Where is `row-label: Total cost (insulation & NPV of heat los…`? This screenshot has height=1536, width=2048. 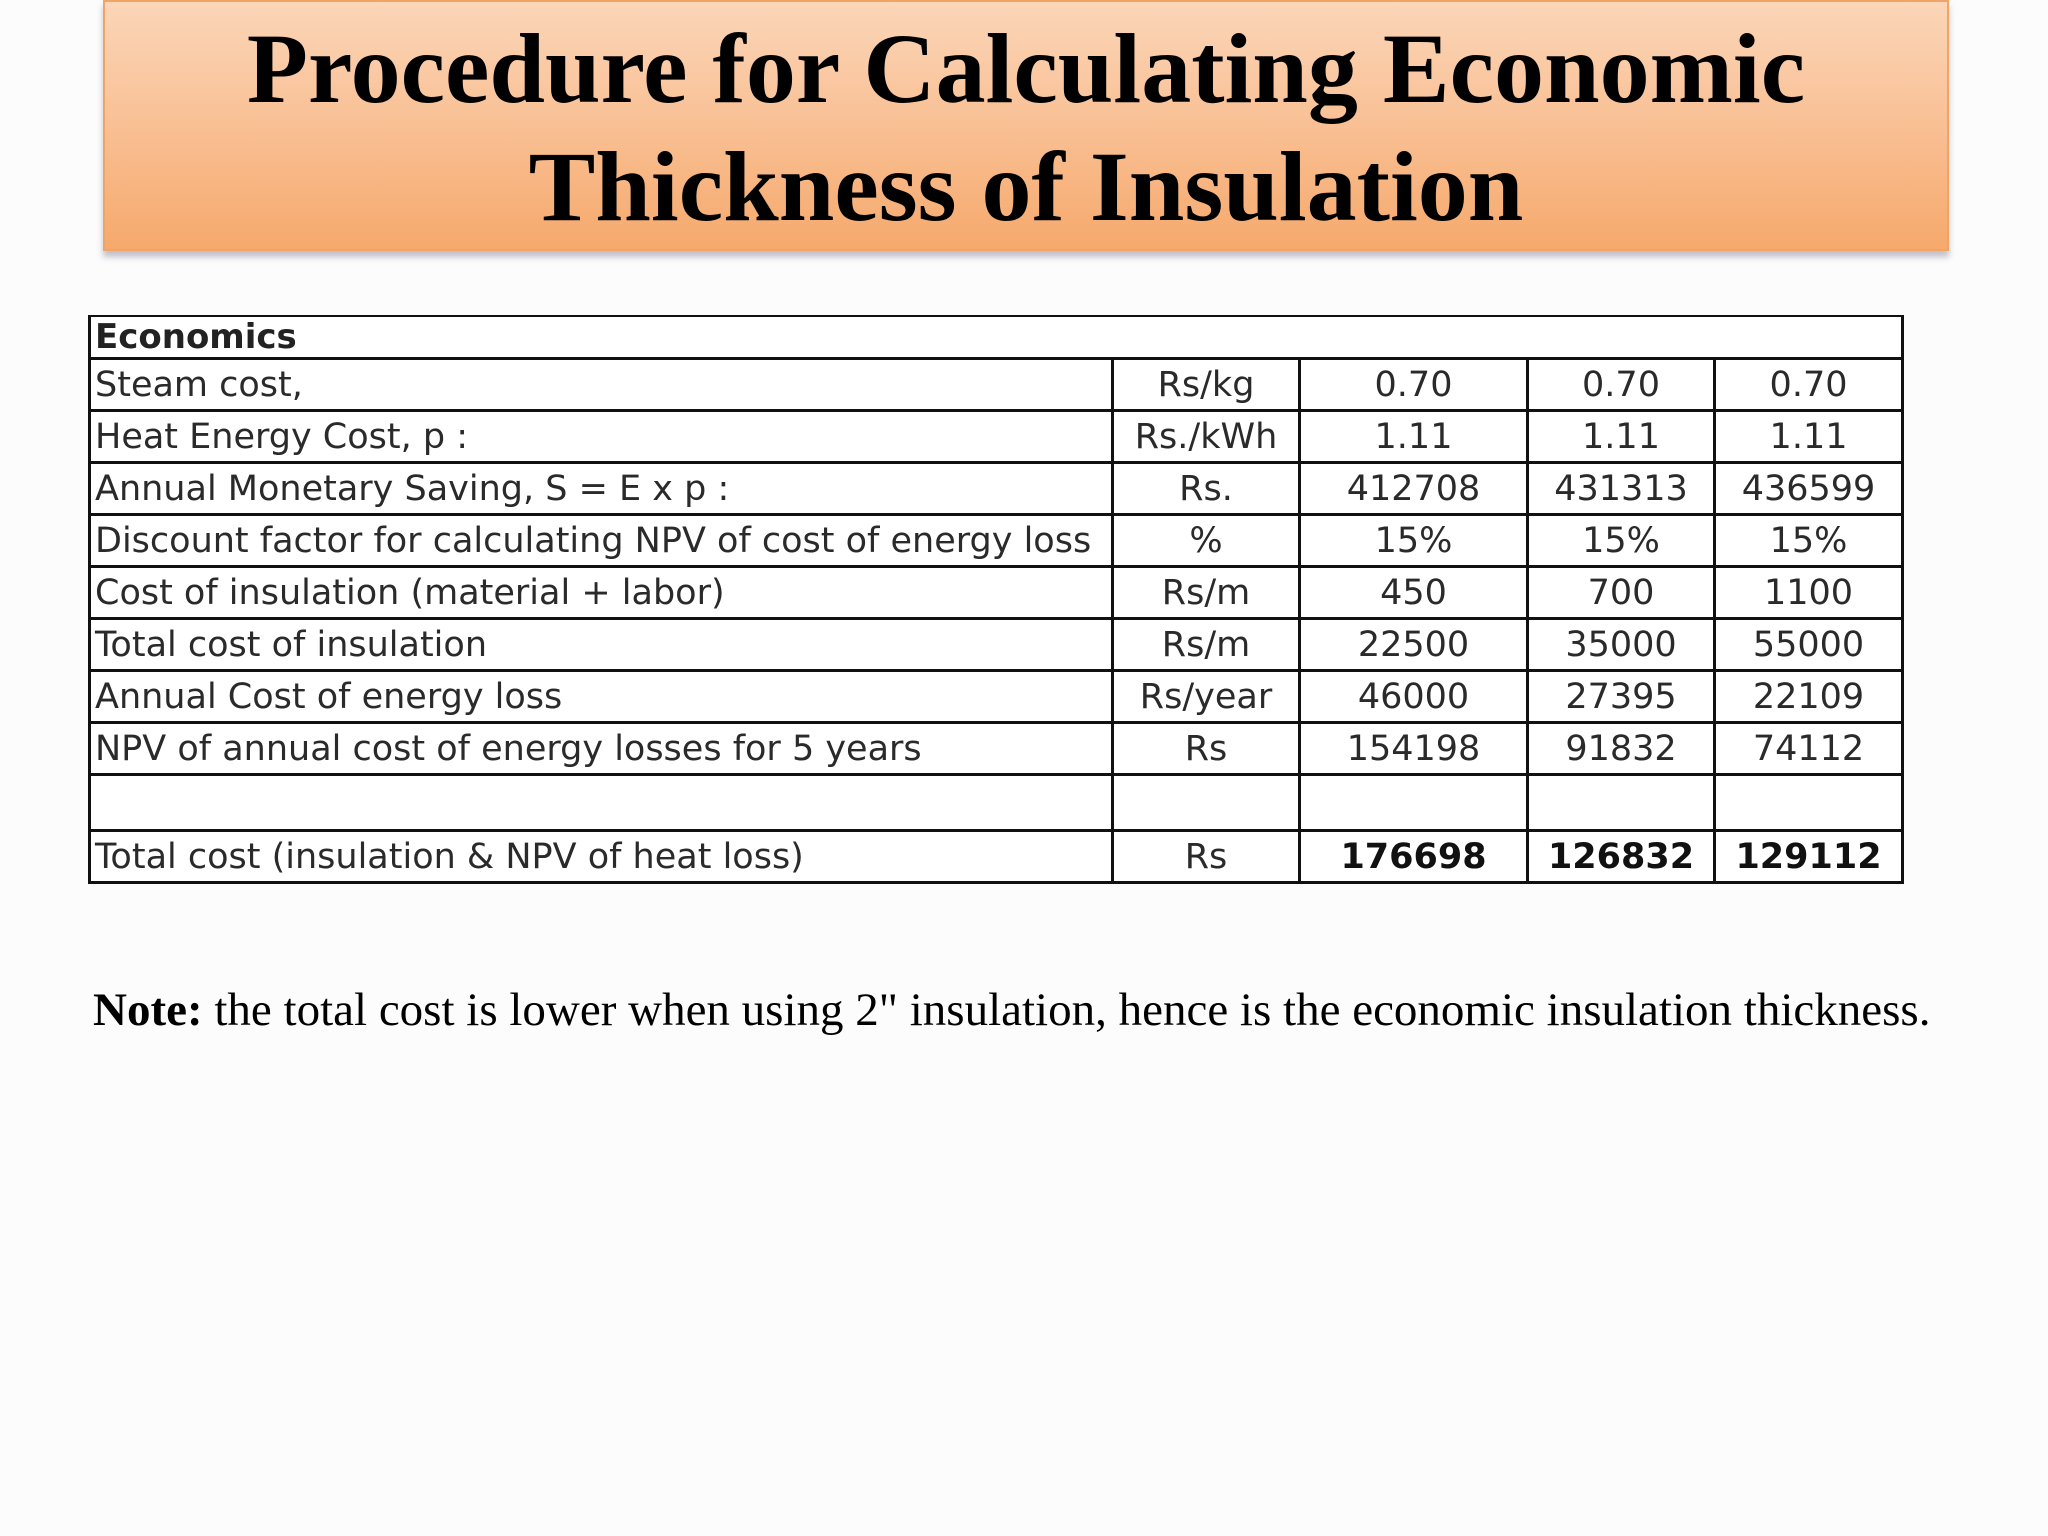
row-label: Total cost (insulation & NPV of heat los… is located at coordinates (601, 856).